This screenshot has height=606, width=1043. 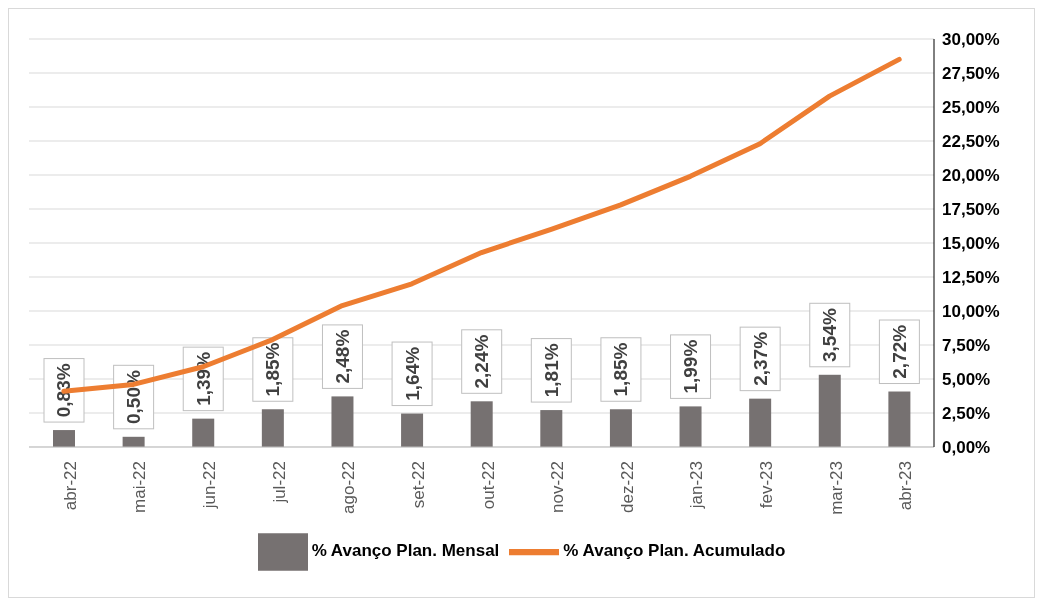 I want to click on data-label: 2,37%, so click(x=760, y=358).